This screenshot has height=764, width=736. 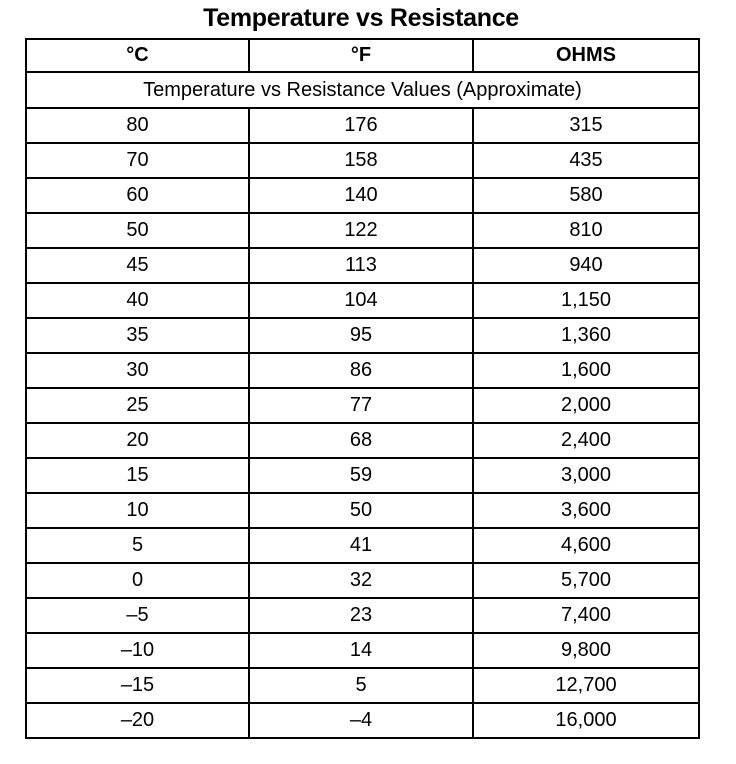 What do you see at coordinates (586, 55) in the screenshot?
I see `header-ohms: OHMS` at bounding box center [586, 55].